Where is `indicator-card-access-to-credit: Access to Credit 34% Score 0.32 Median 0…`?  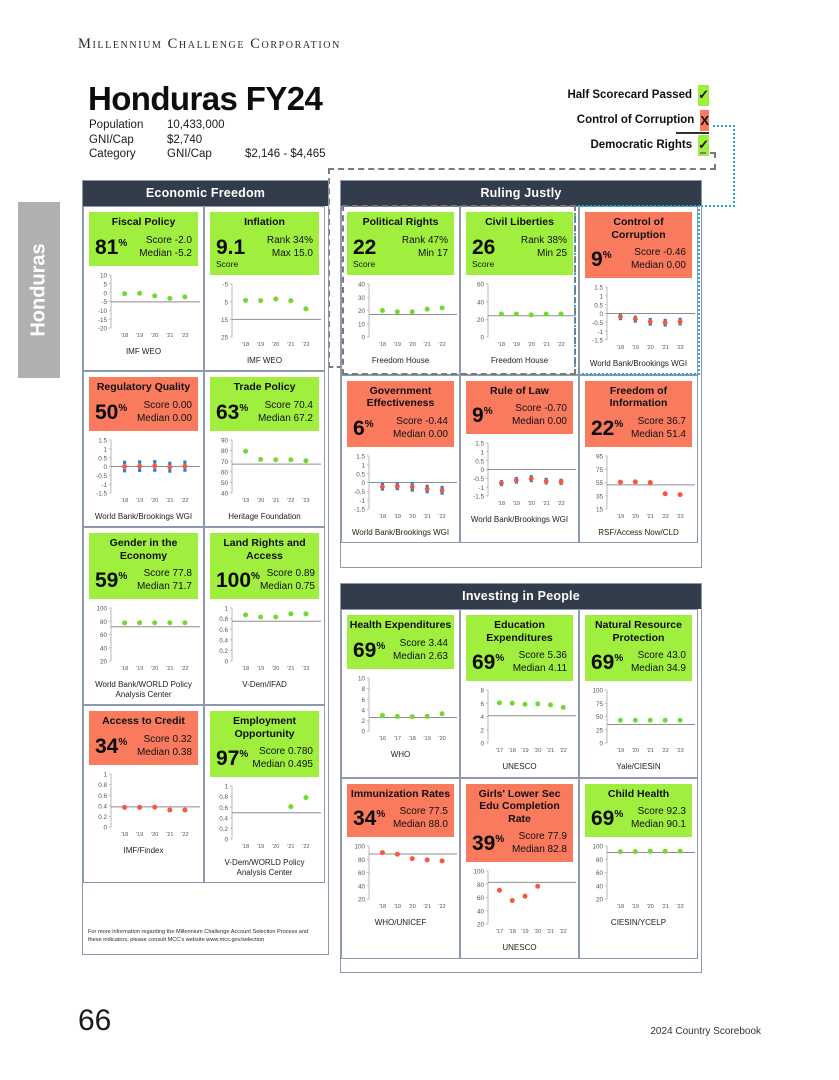 indicator-card-access-to-credit: Access to Credit 34% Score 0.32 Median 0… is located at coordinates (143, 794).